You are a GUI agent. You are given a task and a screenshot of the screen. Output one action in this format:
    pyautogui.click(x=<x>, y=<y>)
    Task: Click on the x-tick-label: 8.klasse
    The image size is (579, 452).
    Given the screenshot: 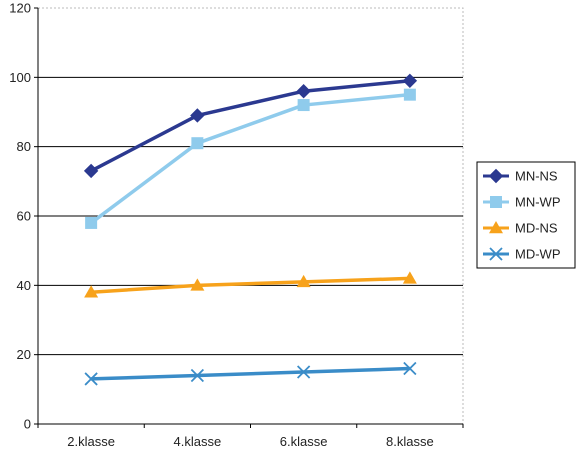 What is the action you would take?
    pyautogui.click(x=410, y=441)
    